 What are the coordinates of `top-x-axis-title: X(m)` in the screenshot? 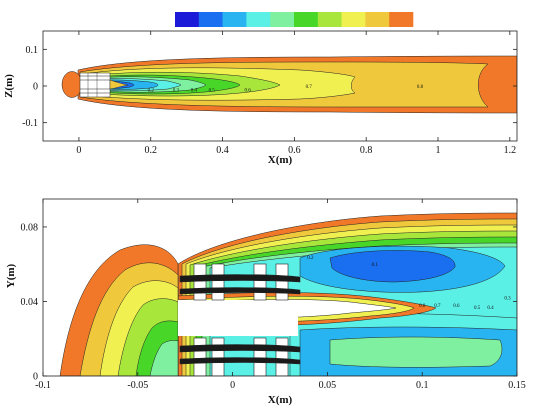 It's located at (280, 160).